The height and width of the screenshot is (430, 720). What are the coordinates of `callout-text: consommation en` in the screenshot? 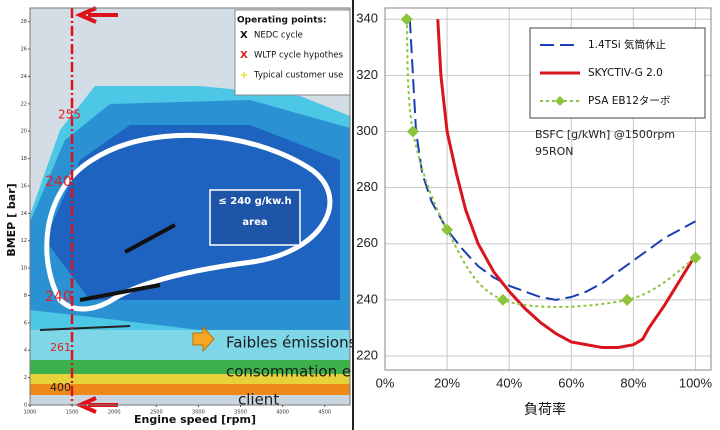 It's located at (293, 372).